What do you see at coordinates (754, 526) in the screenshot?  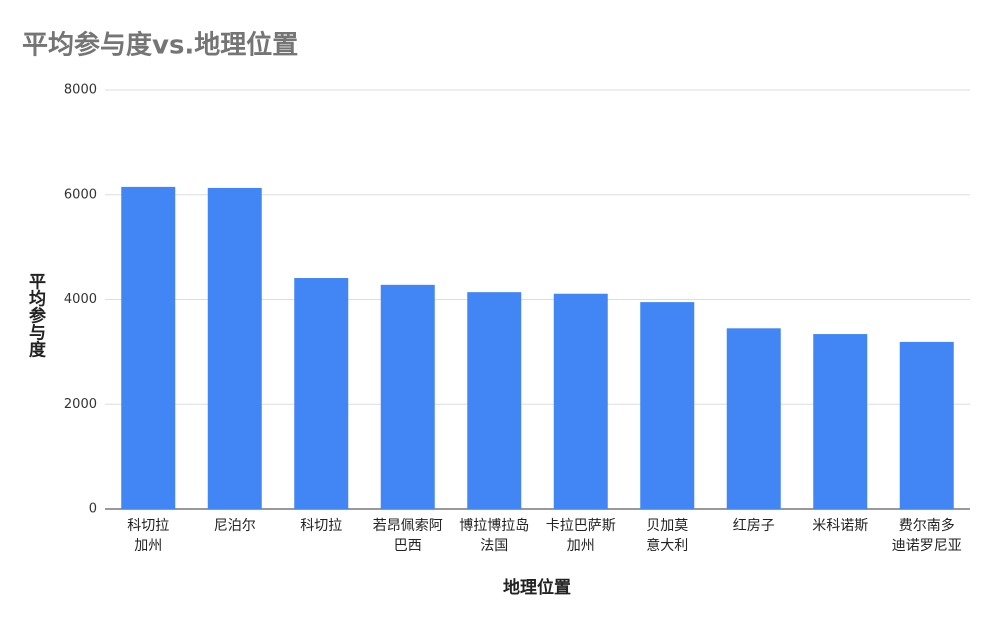 I see `x-tick-label: 红房子` at bounding box center [754, 526].